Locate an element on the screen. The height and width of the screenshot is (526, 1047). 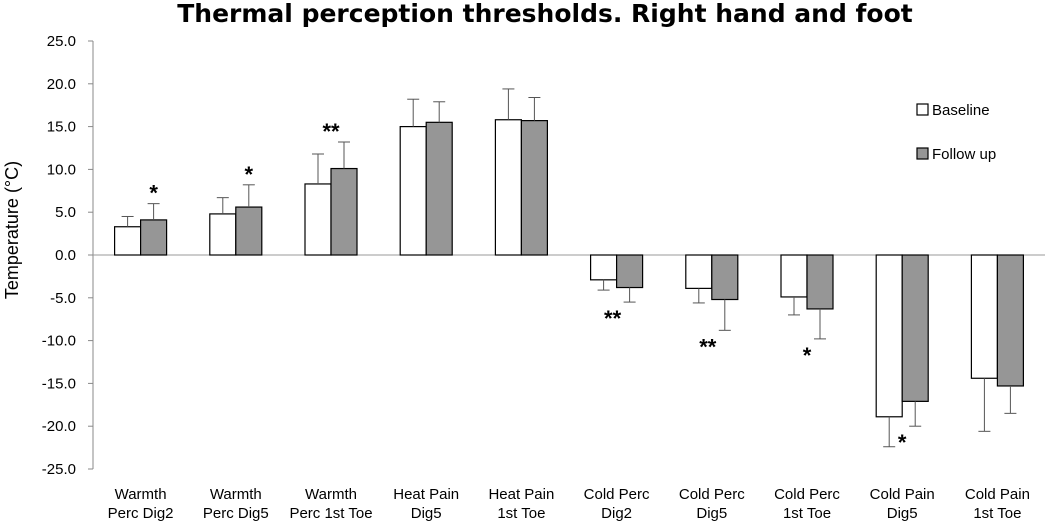
y-tick-label: -25.0 is located at coordinates (59, 469).